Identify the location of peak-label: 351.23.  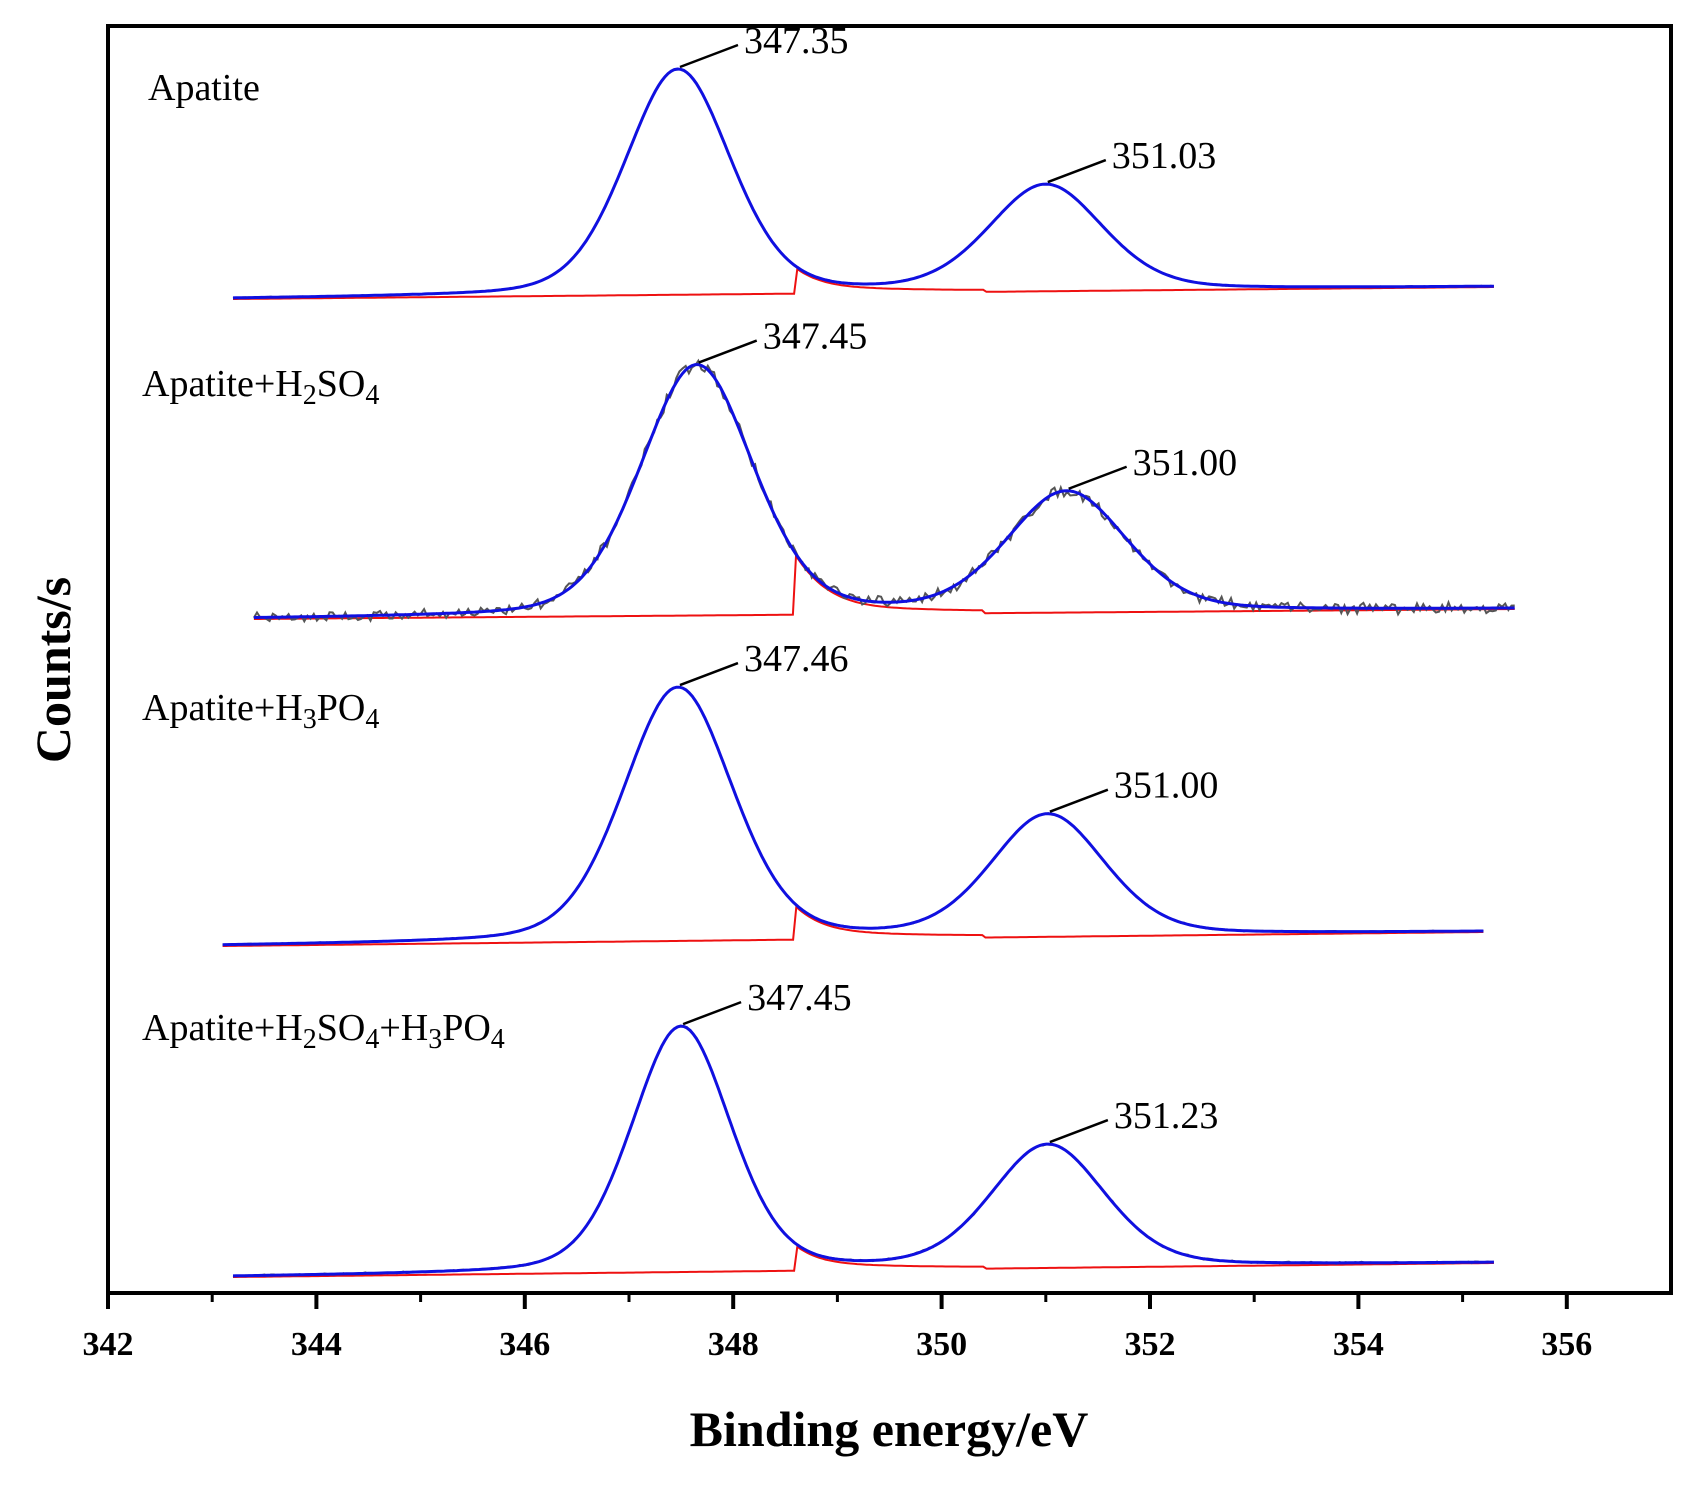
(1166, 1116).